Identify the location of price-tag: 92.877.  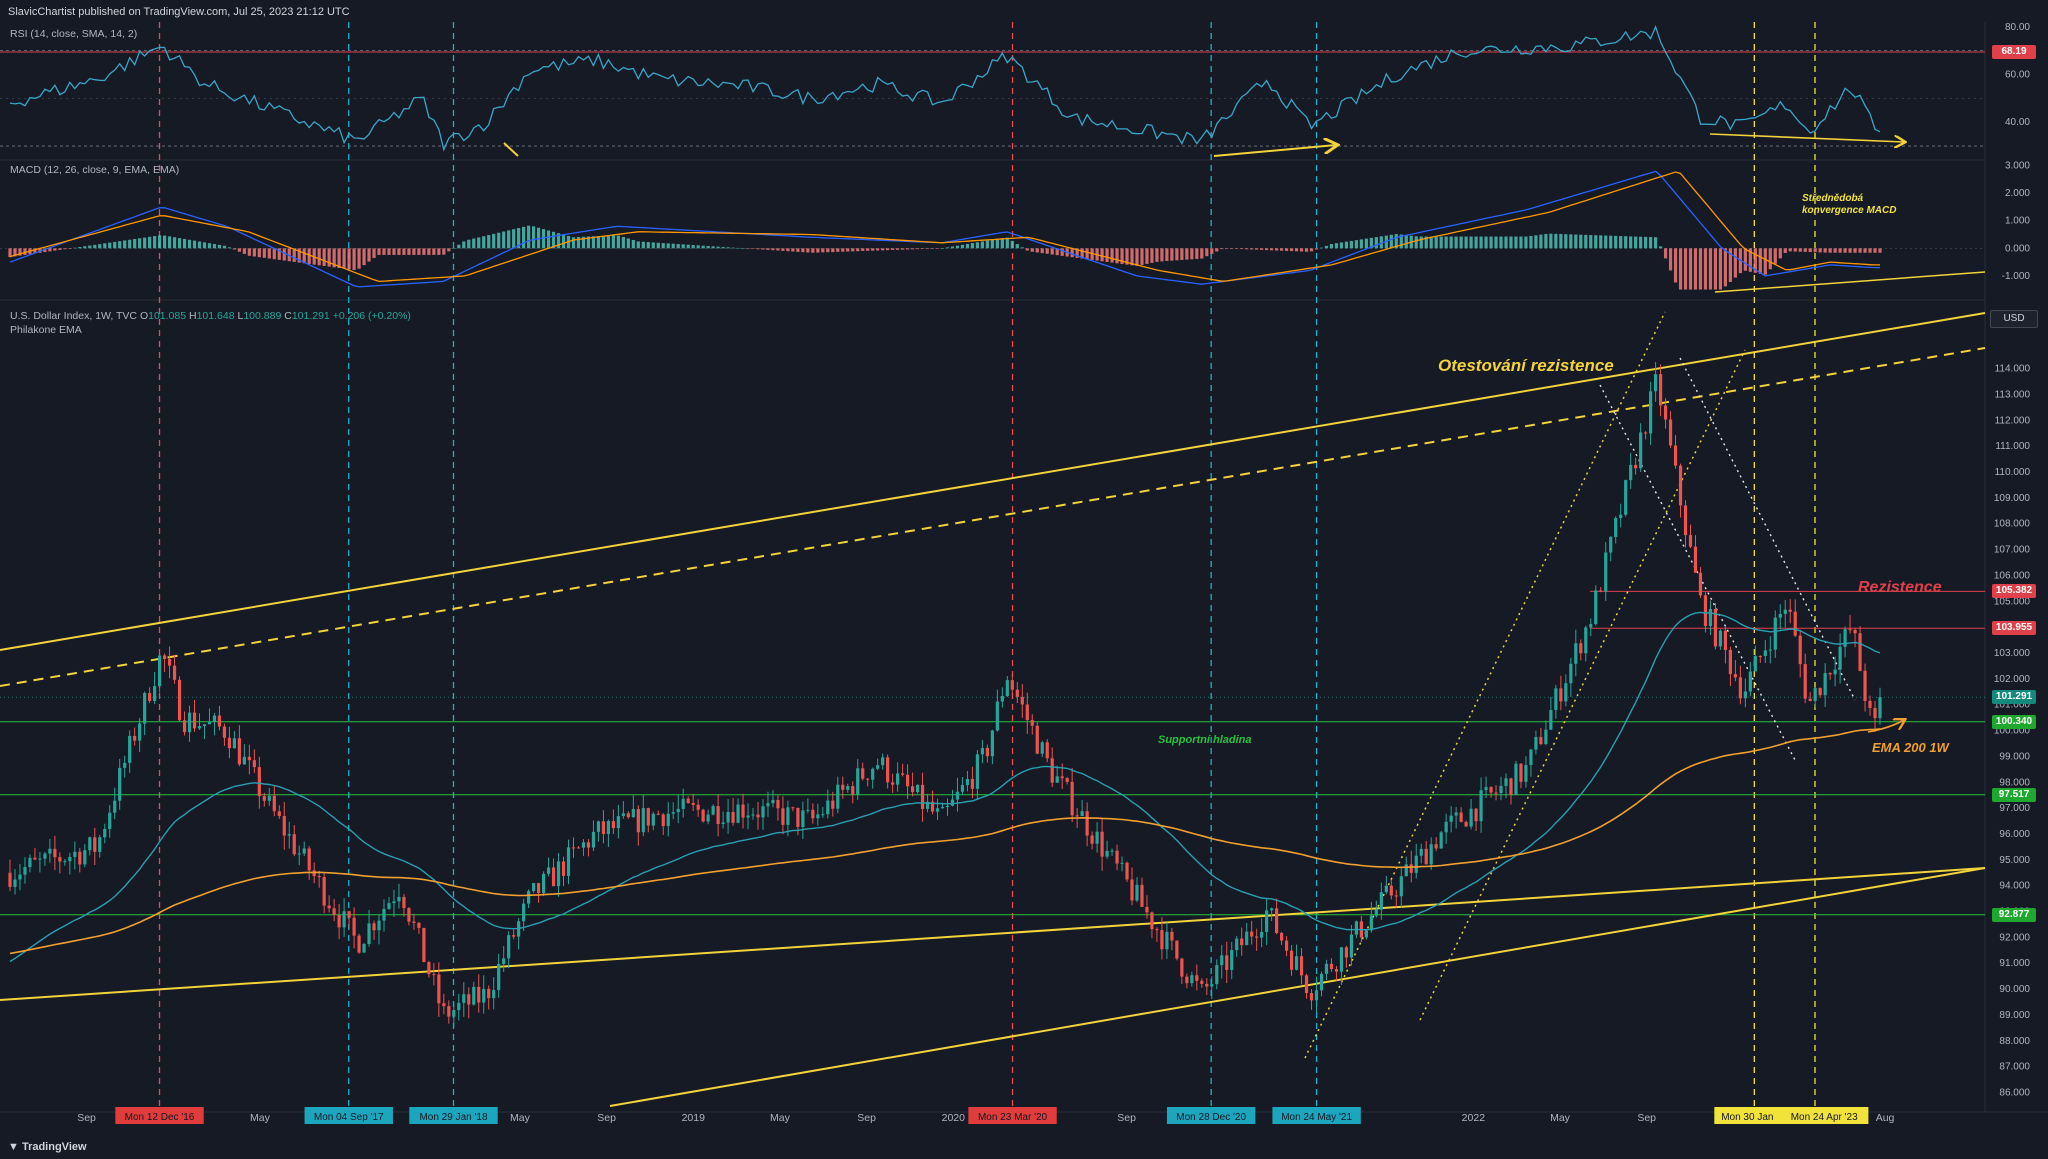
(2014, 914).